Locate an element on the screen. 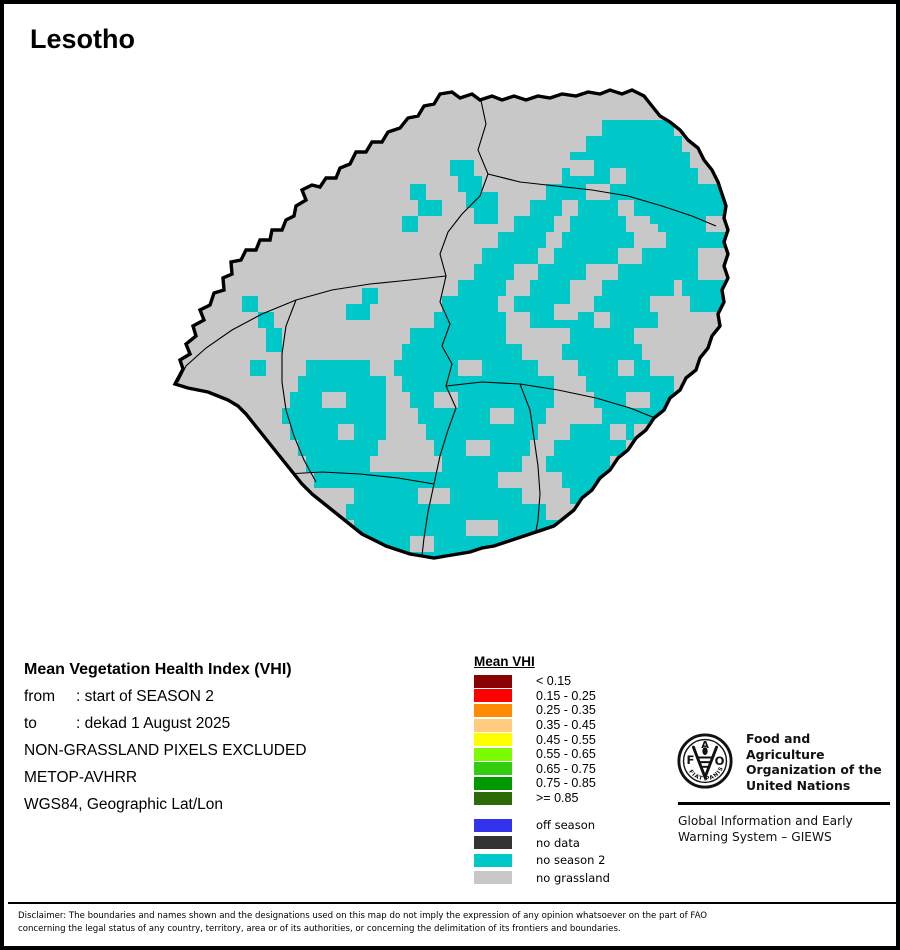  disclaimer-divider is located at coordinates (452, 903).